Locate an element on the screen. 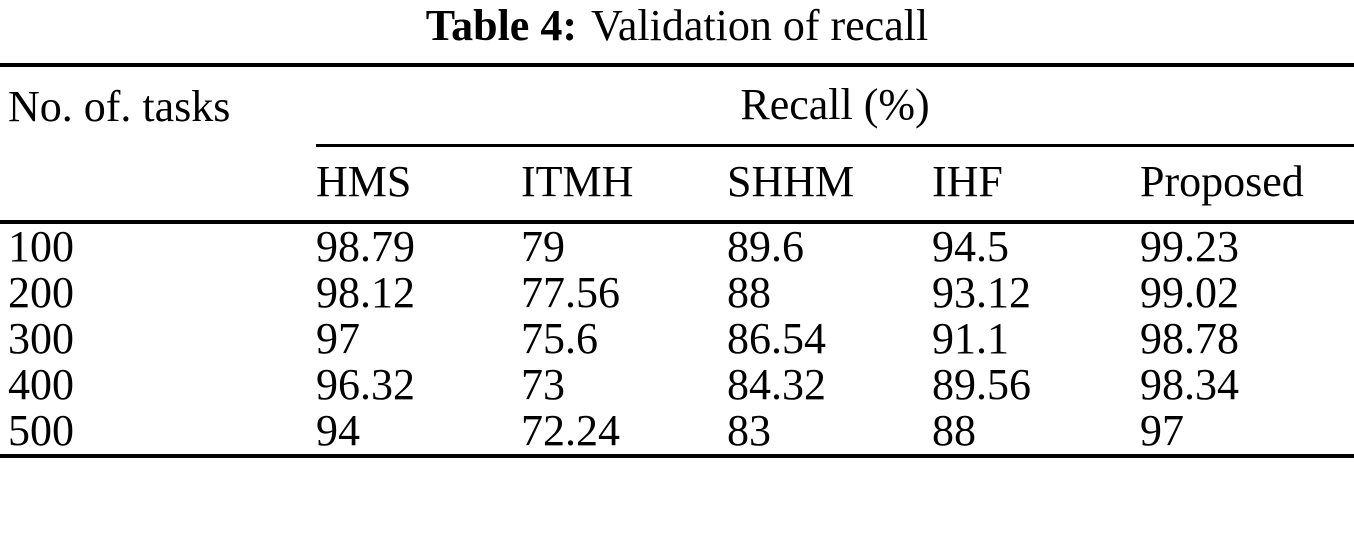  stub-empty-cell is located at coordinates (158, 184).